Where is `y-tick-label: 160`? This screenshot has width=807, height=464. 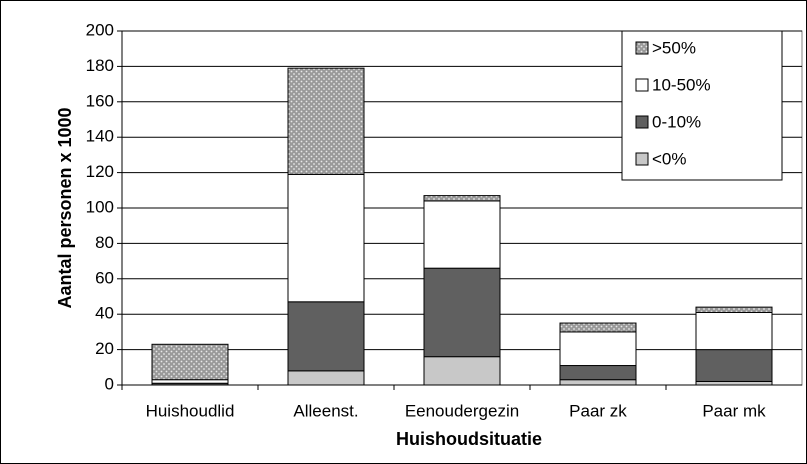 y-tick-label: 160 is located at coordinates (100, 100).